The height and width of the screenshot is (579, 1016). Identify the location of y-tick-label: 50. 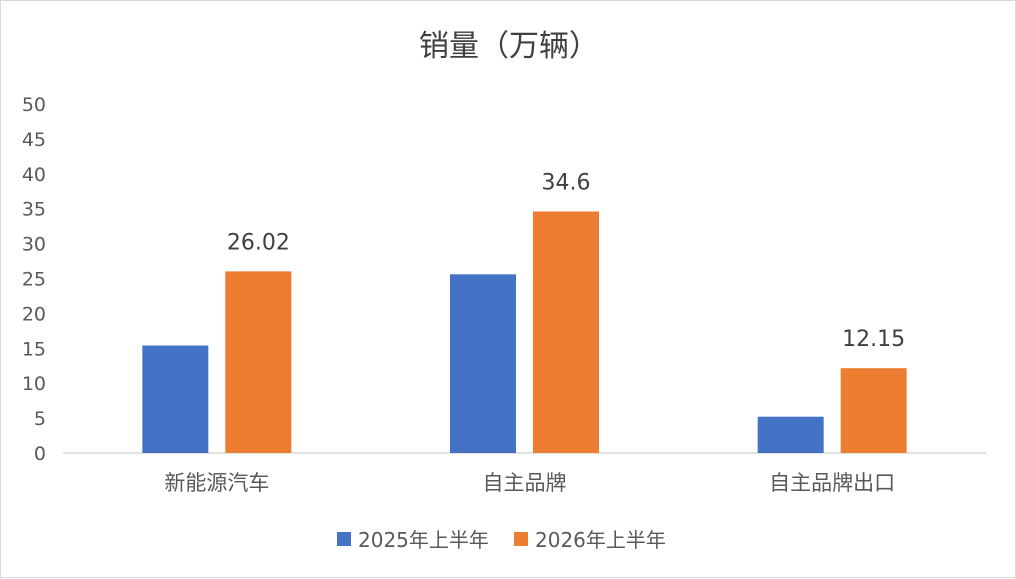
(34, 105).